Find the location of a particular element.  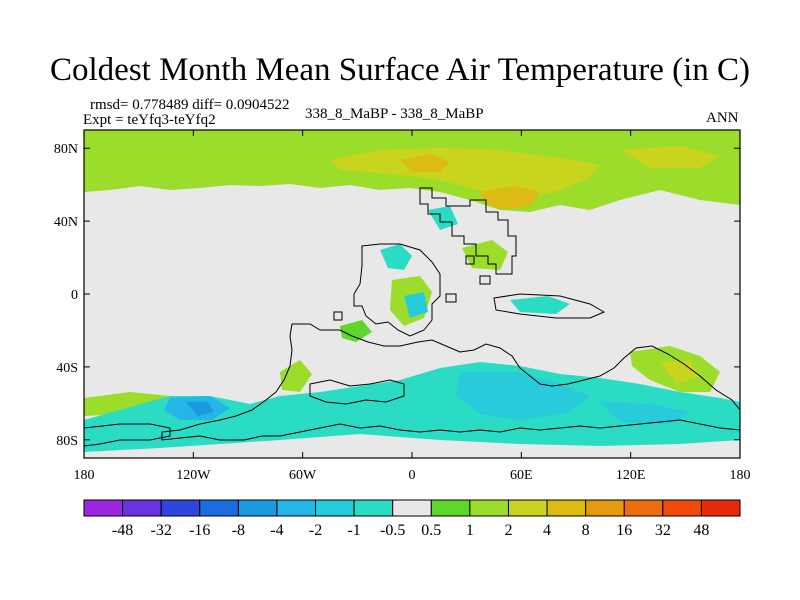

y-tick-label: 80S is located at coordinates (67, 441).